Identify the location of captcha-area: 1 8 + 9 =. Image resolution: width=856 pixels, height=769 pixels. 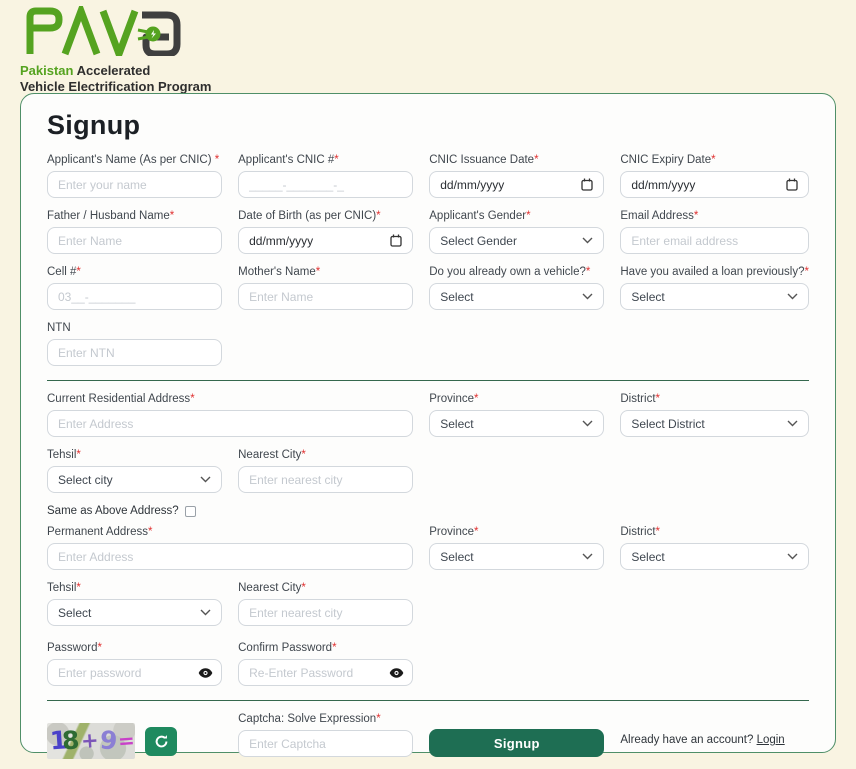
(134, 741).